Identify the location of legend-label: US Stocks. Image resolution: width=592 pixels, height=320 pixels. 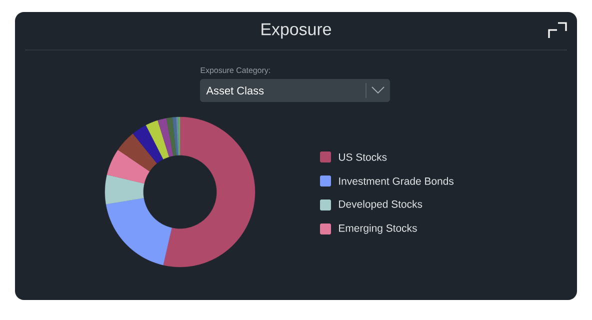
(363, 157).